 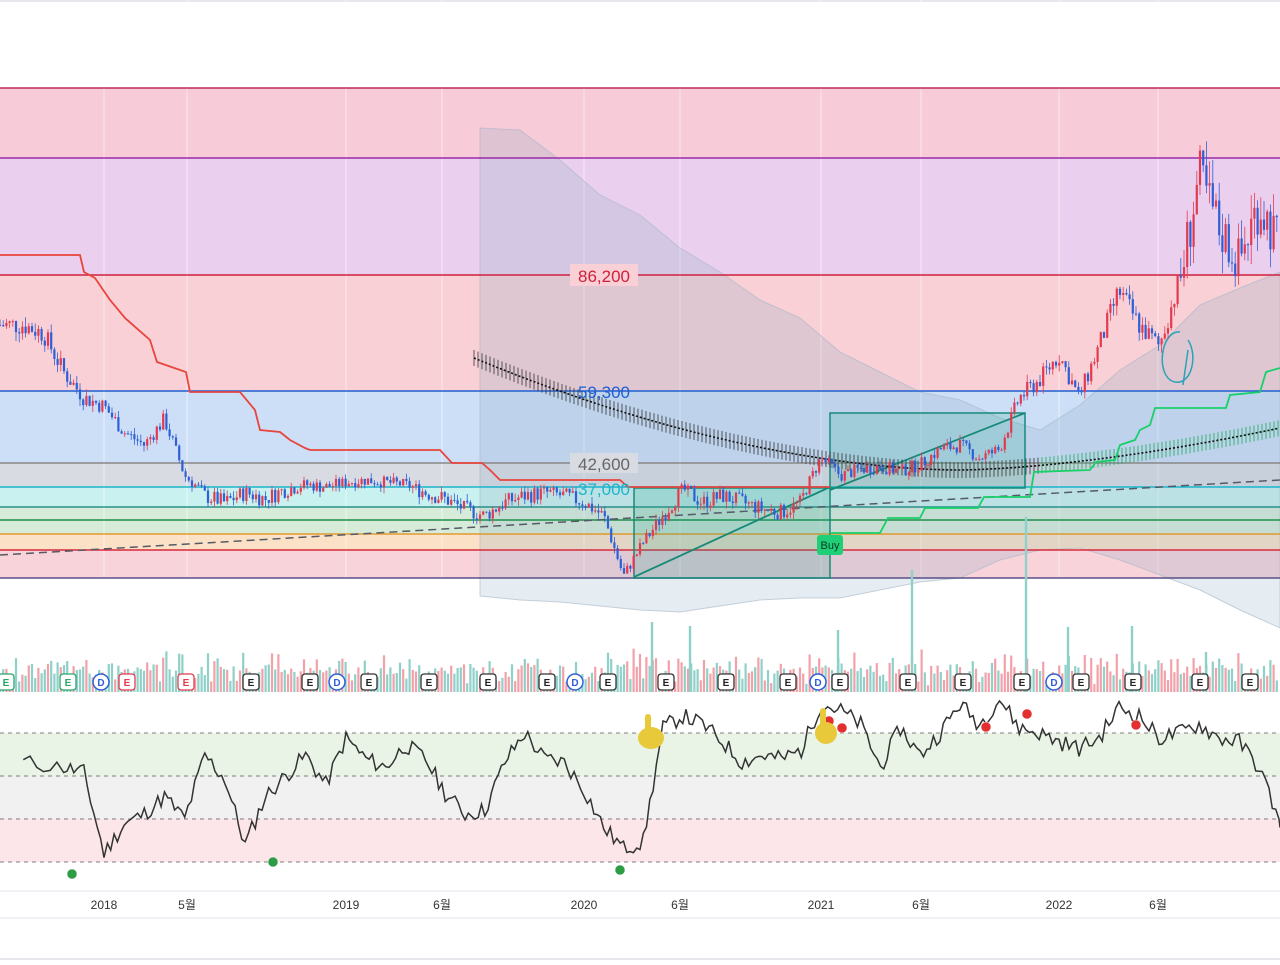 I want to click on top-border, so click(x=640, y=1).